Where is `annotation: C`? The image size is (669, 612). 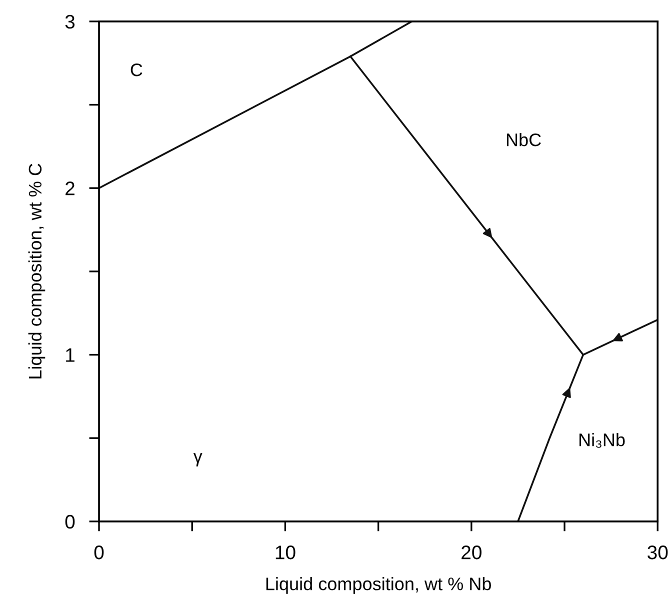
annotation: C is located at coordinates (136, 69).